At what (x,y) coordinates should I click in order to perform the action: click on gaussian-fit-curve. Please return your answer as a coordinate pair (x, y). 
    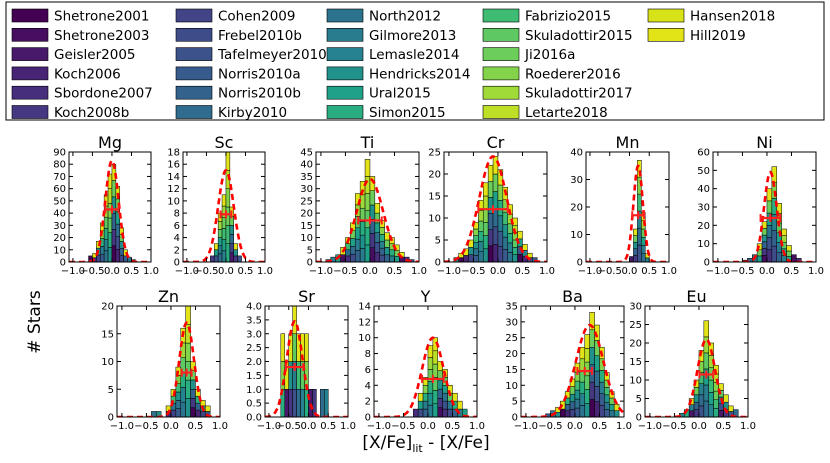
    Looking at the image, I should click on (627, 213).